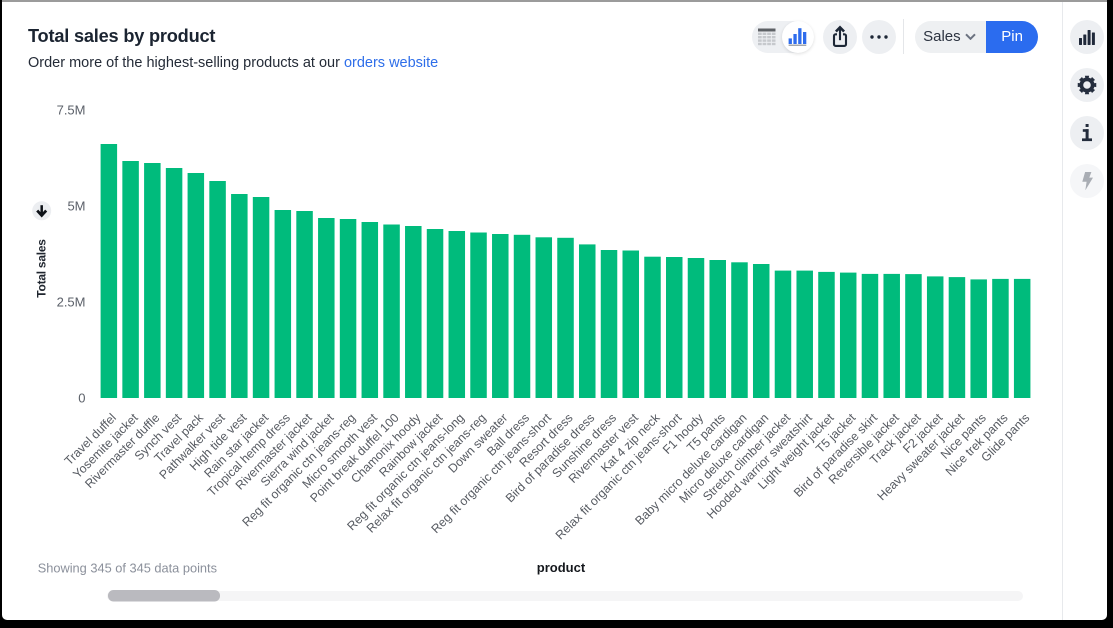 Image resolution: width=1113 pixels, height=628 pixels. What do you see at coordinates (76, 206) in the screenshot?
I see `svg-text: 5M` at bounding box center [76, 206].